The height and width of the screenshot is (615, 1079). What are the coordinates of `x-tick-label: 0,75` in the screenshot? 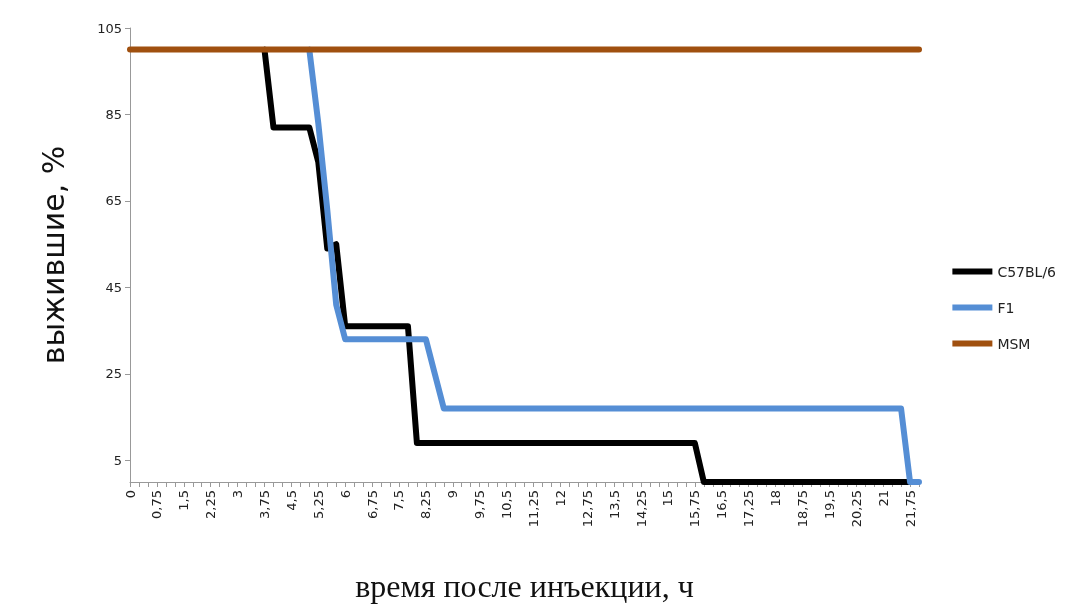 It's located at (157, 504).